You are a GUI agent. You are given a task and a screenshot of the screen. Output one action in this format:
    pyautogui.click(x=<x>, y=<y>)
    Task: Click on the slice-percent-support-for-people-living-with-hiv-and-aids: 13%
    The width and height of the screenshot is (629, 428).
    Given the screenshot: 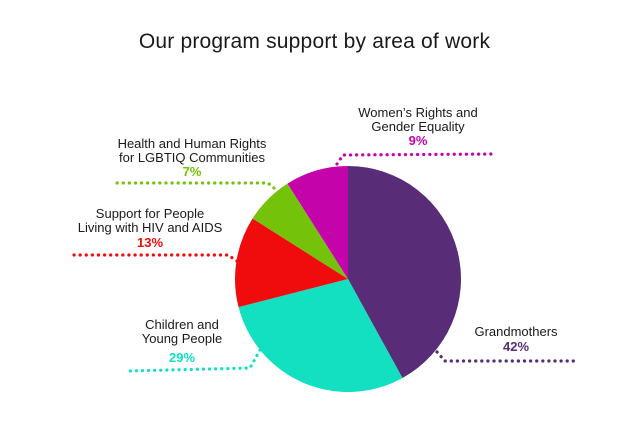 What is the action you would take?
    pyautogui.click(x=150, y=242)
    